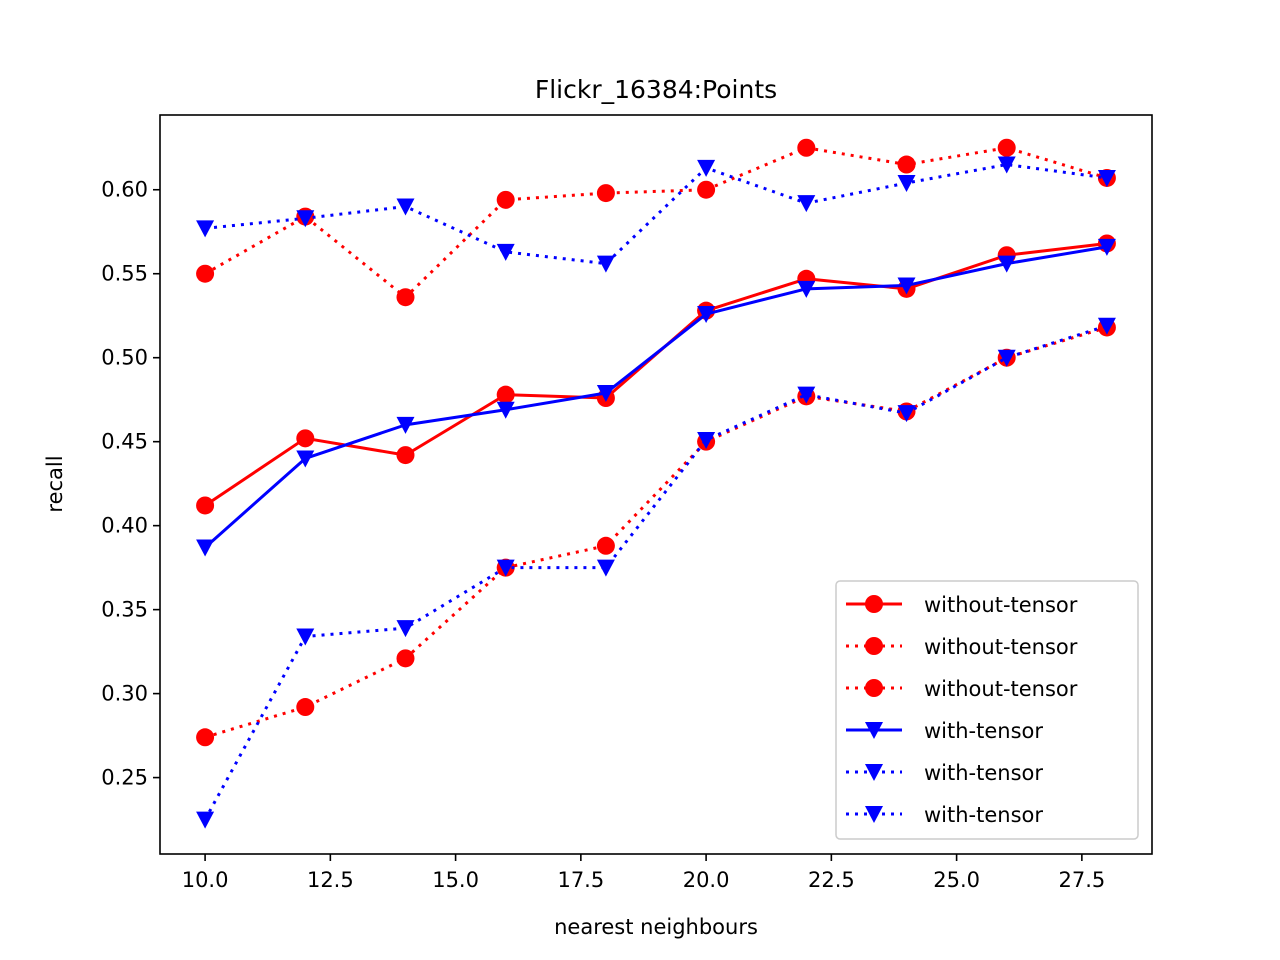 The width and height of the screenshot is (1280, 960). What do you see at coordinates (124, 526) in the screenshot?
I see `y-tick-label: 0.40` at bounding box center [124, 526].